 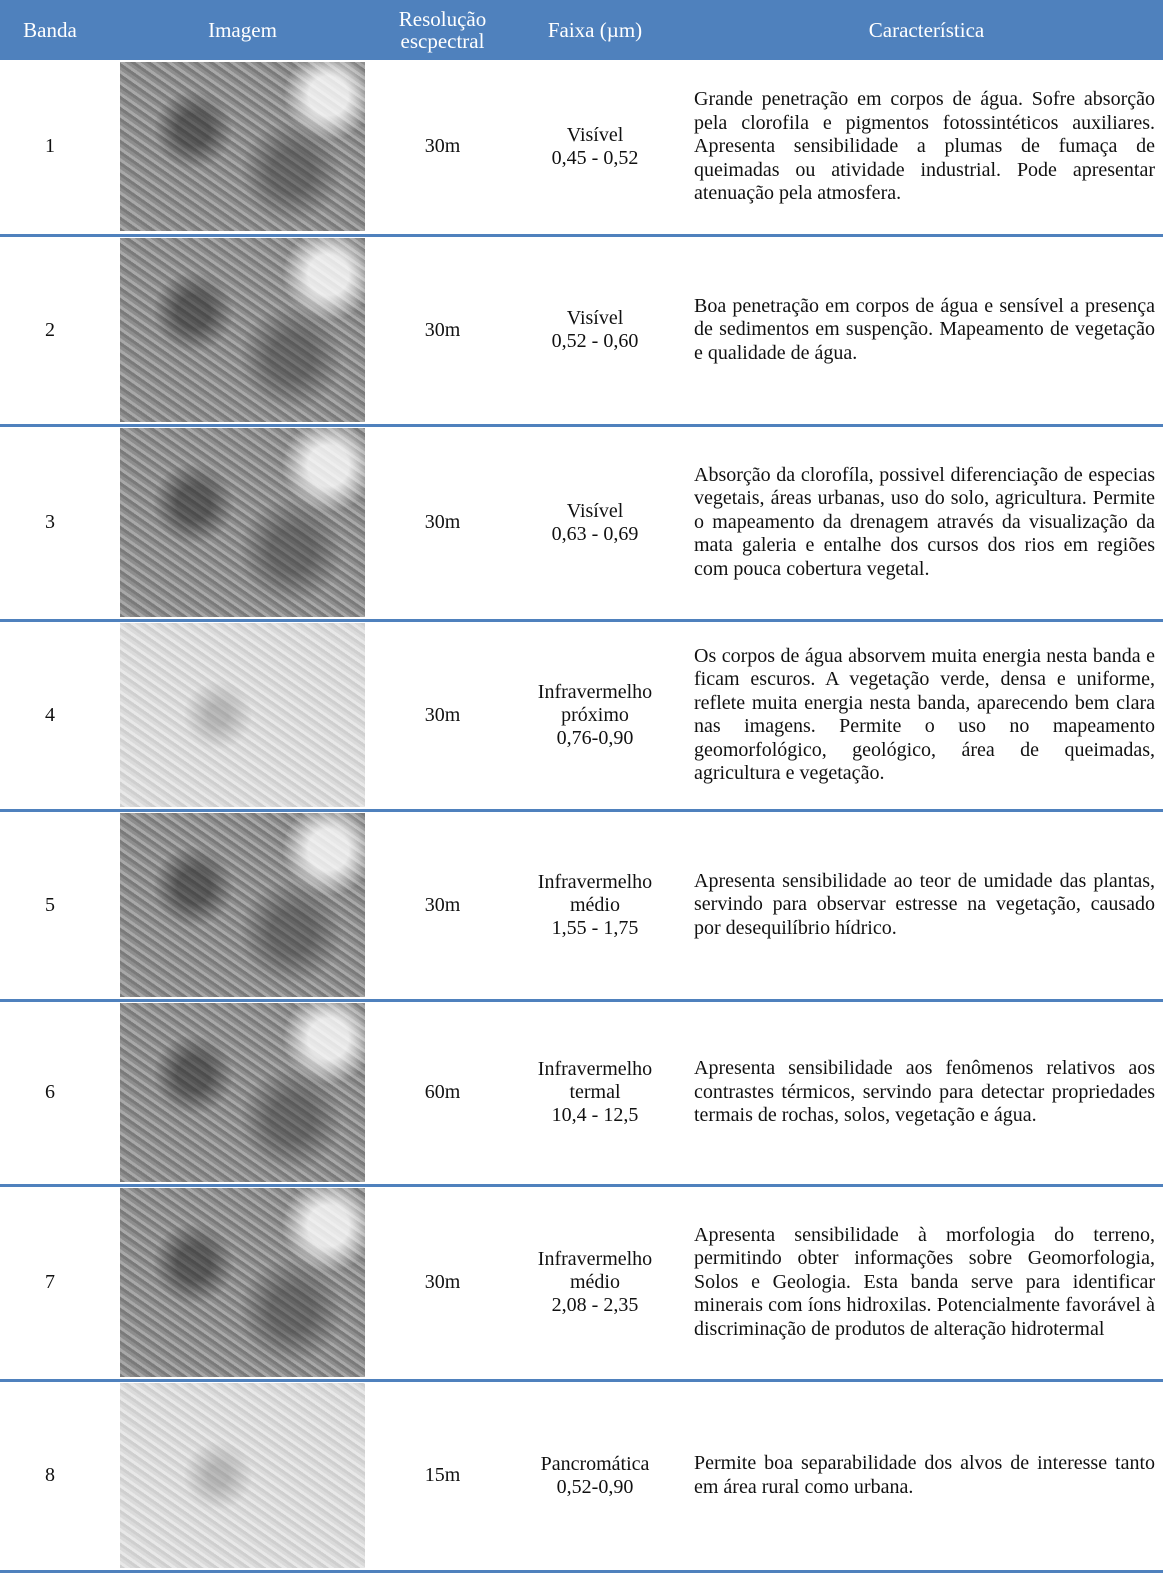 I want to click on range-line: 0,45 - 0,52, so click(x=595, y=157).